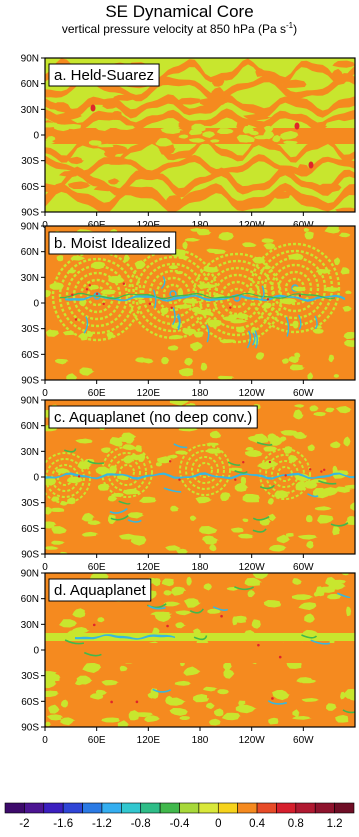 The width and height of the screenshot is (359, 837). What do you see at coordinates (218, 824) in the screenshot?
I see `colorbar-label: 0` at bounding box center [218, 824].